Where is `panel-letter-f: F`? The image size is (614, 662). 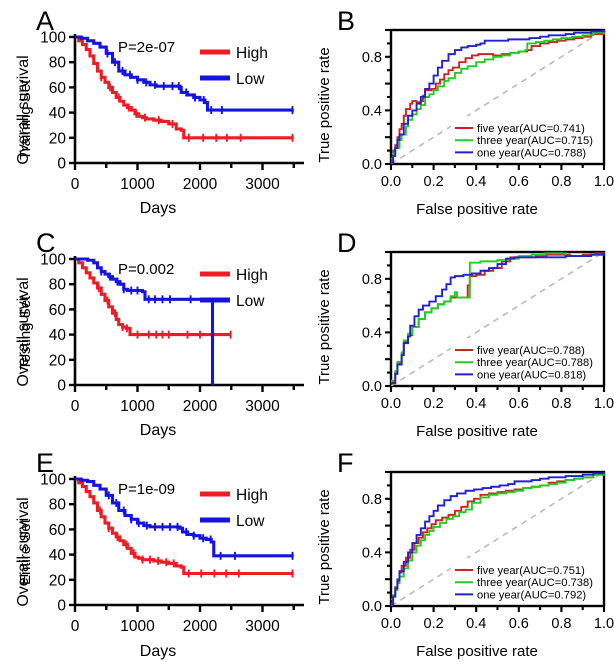 panel-letter-f: F is located at coordinates (345, 463).